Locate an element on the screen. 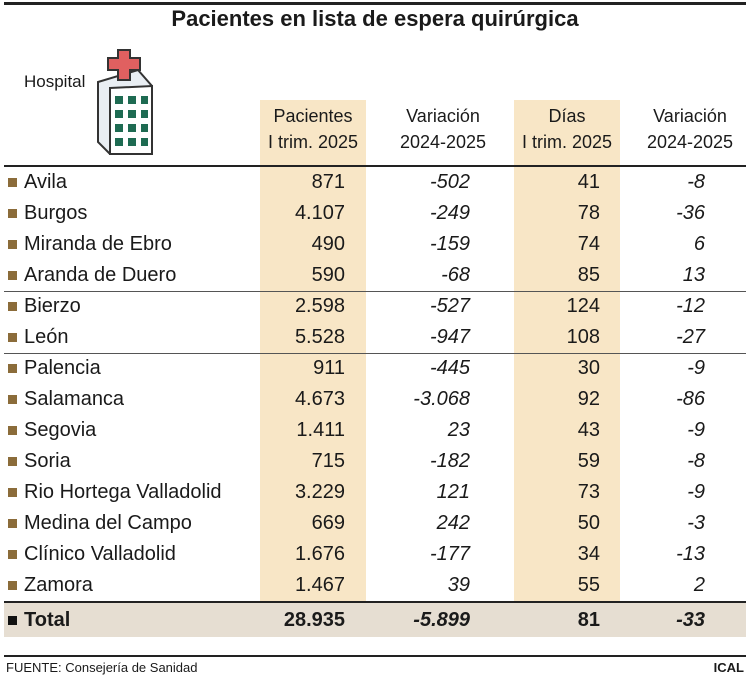 The height and width of the screenshot is (681, 750). cell-value: 715 is located at coordinates (328, 461).